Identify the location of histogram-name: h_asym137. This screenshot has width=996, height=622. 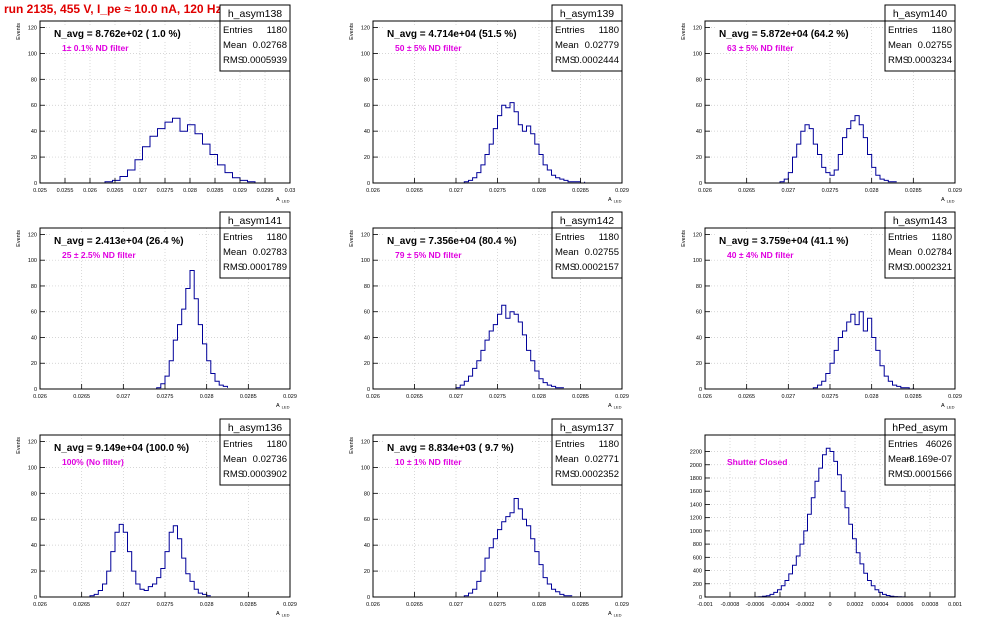
(587, 428).